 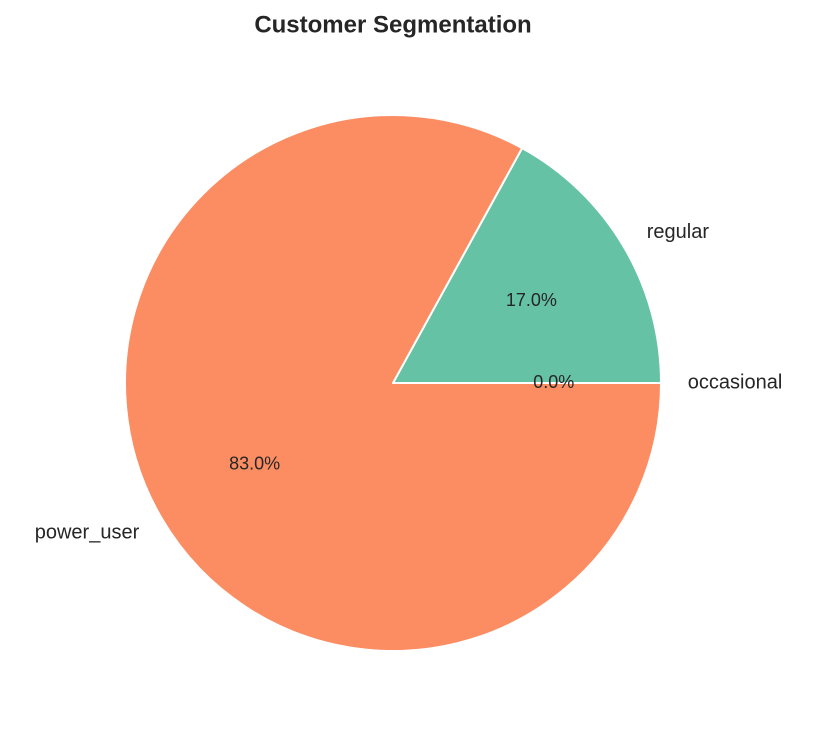 What do you see at coordinates (678, 232) in the screenshot?
I see `slice-label: regular` at bounding box center [678, 232].